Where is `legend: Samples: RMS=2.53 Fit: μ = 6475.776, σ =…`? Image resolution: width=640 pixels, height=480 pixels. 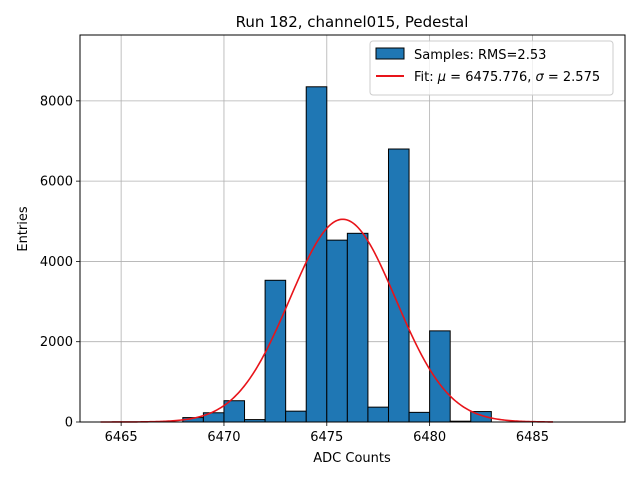 legend: Samples: RMS=2.53 Fit: μ = 6475.776, σ =… is located at coordinates (491, 68).